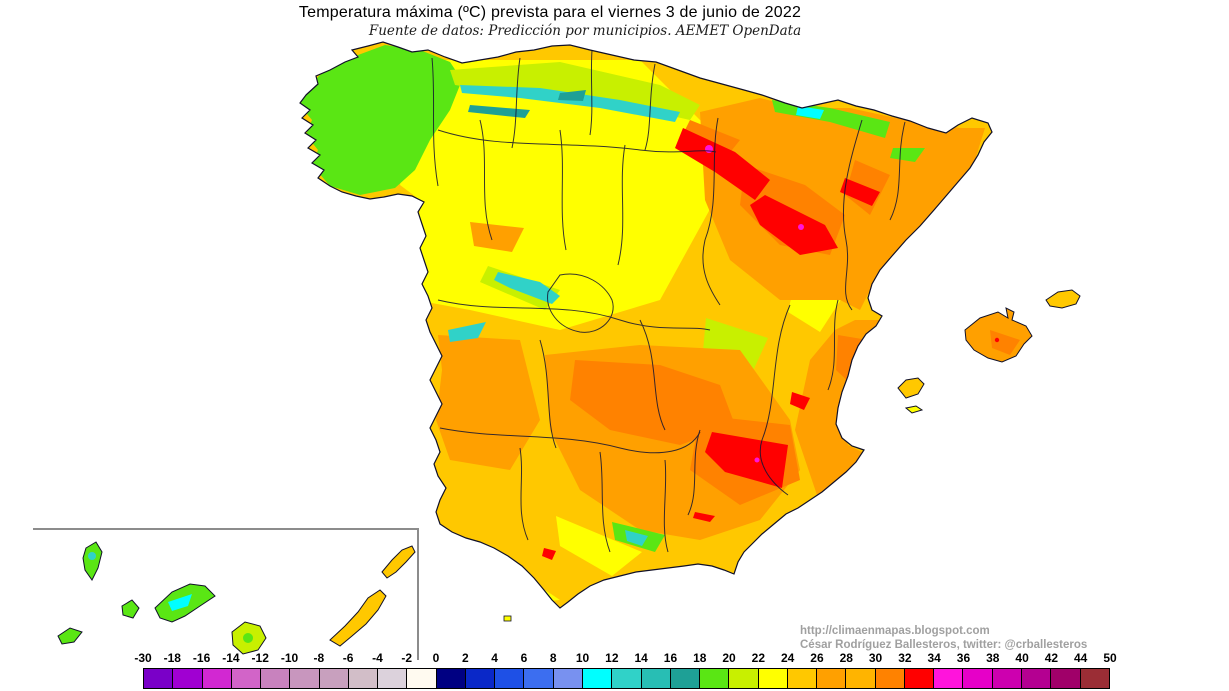  What do you see at coordinates (817, 658) in the screenshot?
I see `colorbar-label: 26` at bounding box center [817, 658].